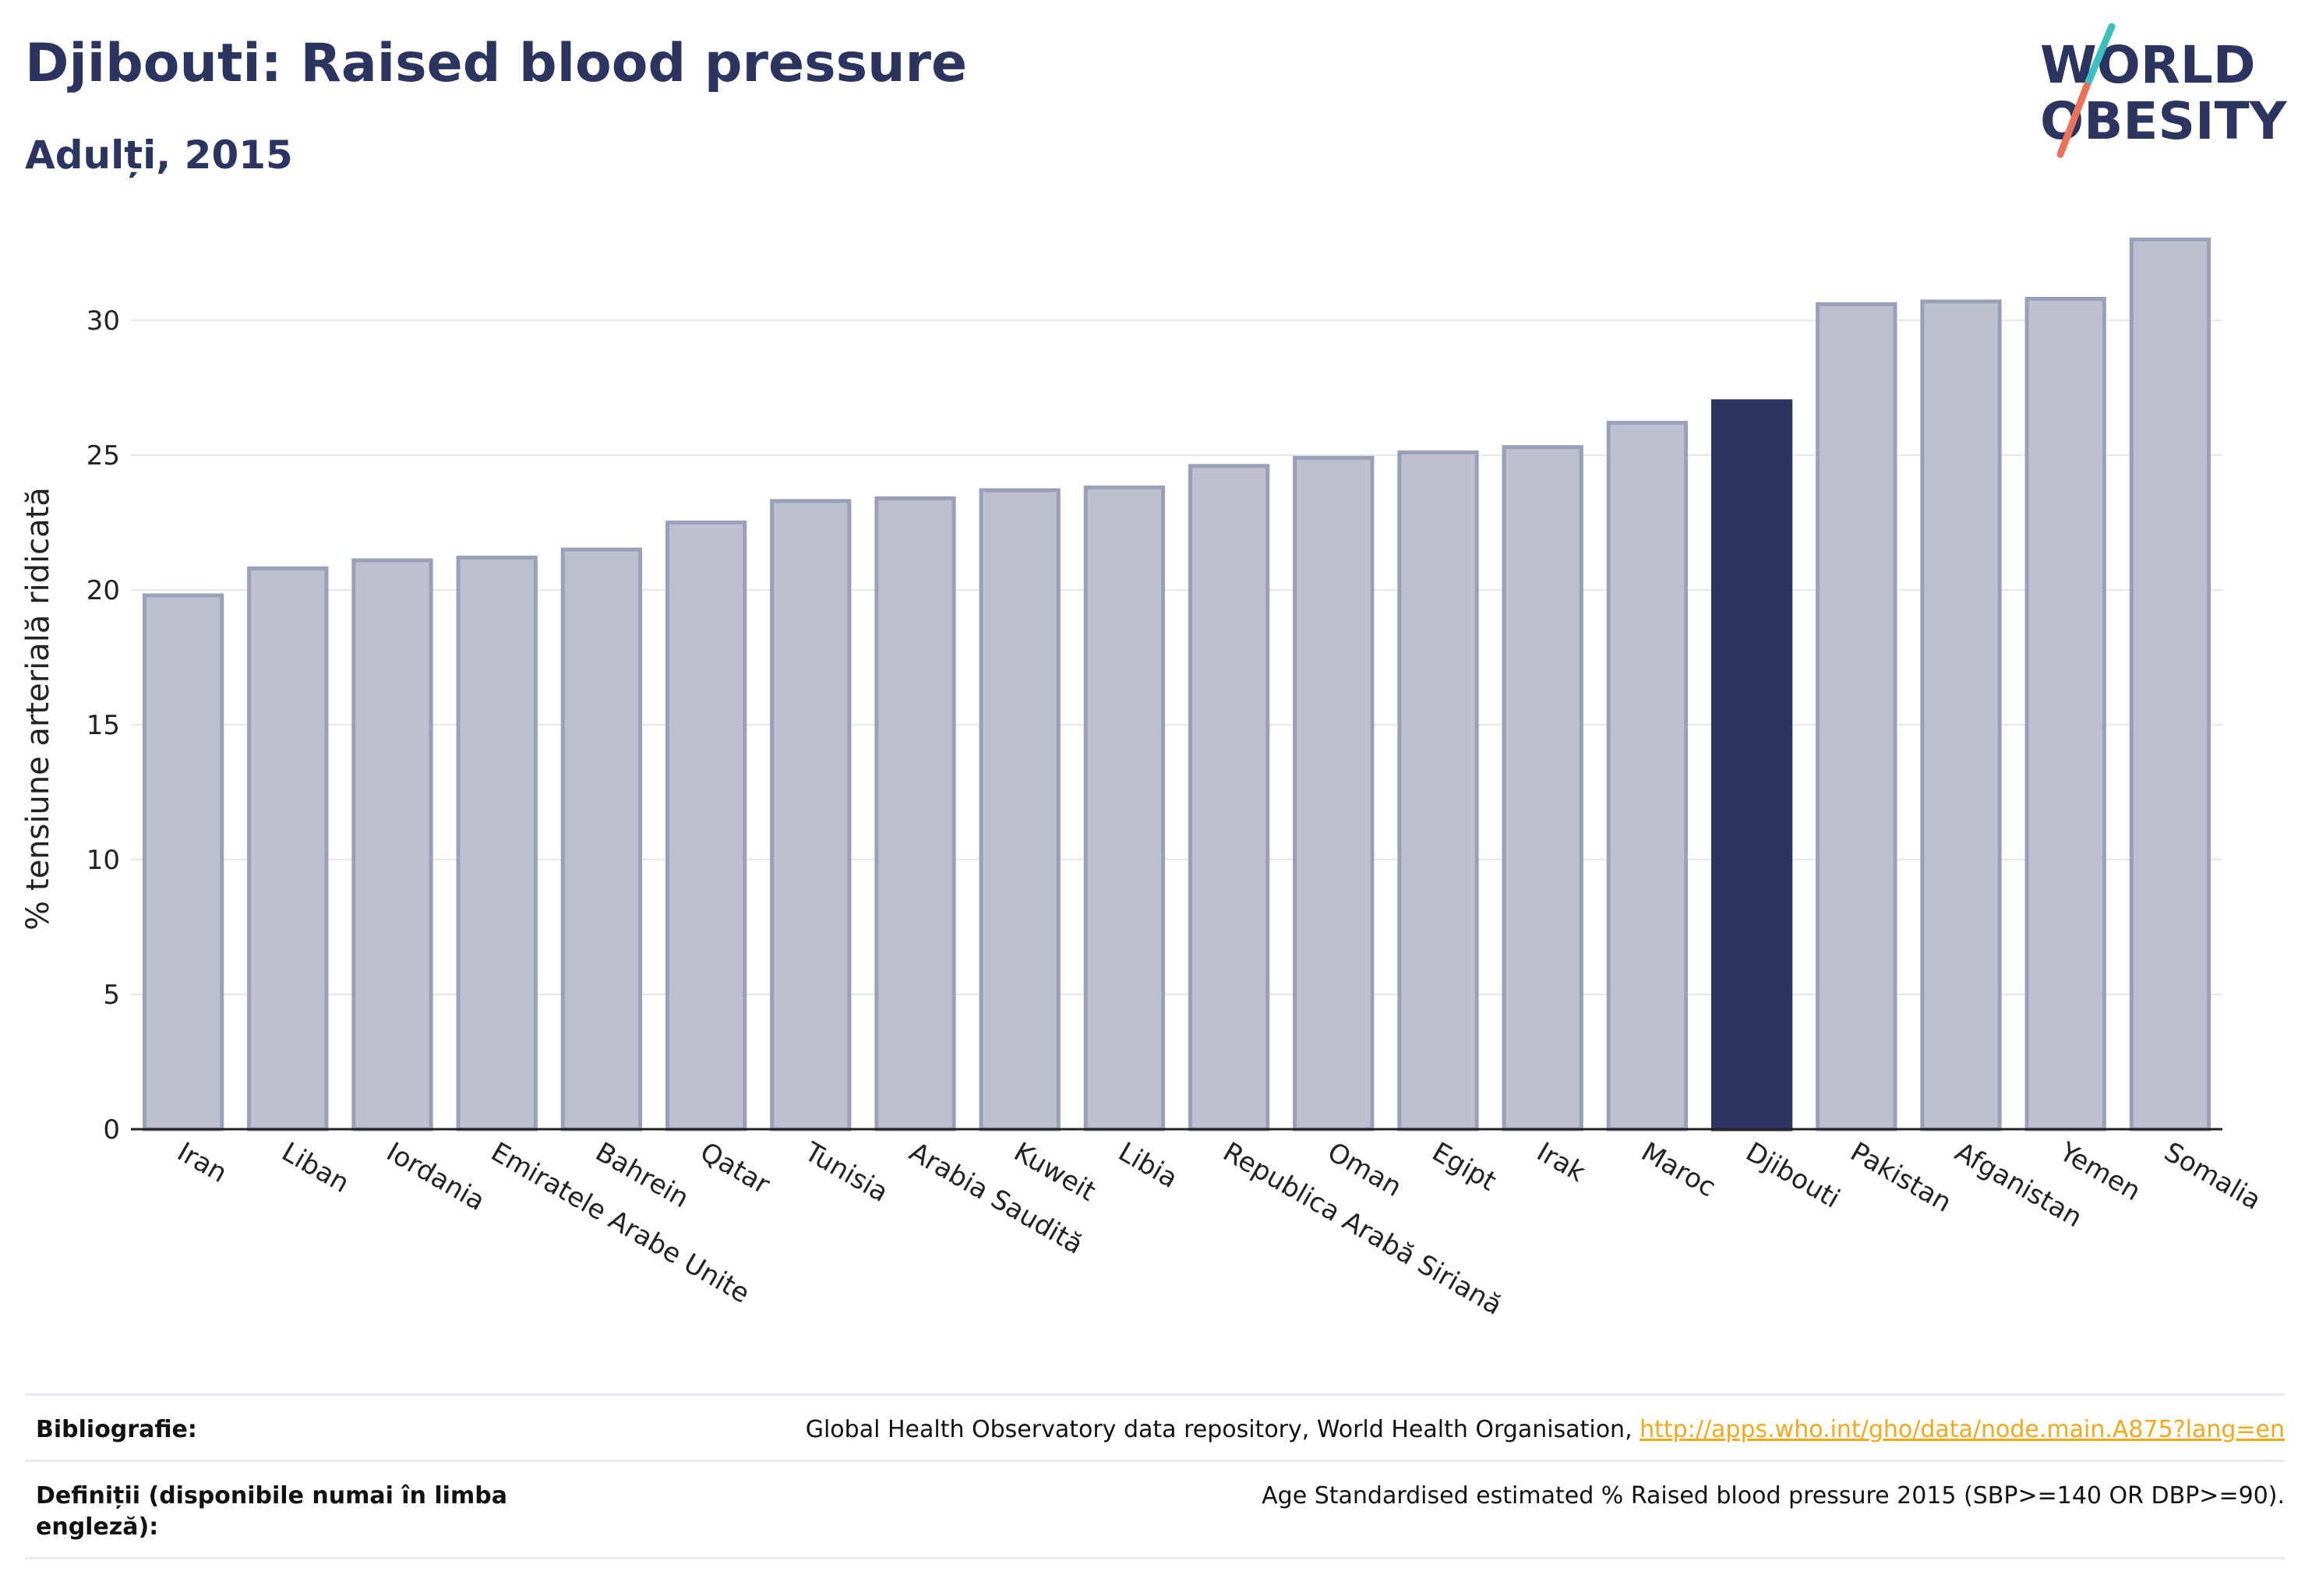  I want to click on bar-djibouti, so click(1751, 765).